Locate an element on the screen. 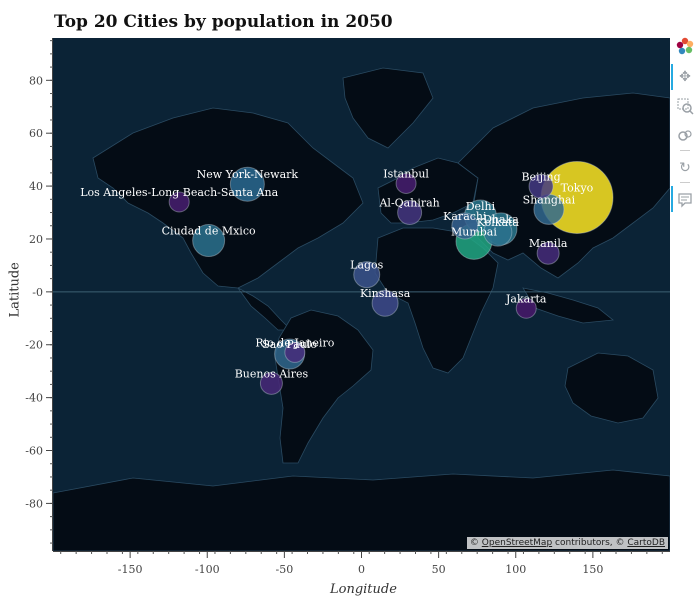 This screenshot has width=700, height=600. map-attribution: © OpenStreetMap contributors, © CartoDB is located at coordinates (567, 543).